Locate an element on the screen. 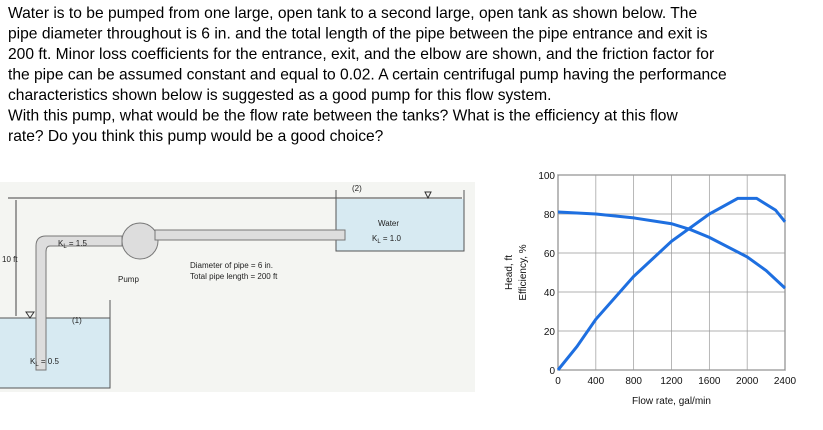 This screenshot has height=430, width=823. k-label: KL = 0.5 is located at coordinates (44, 362).